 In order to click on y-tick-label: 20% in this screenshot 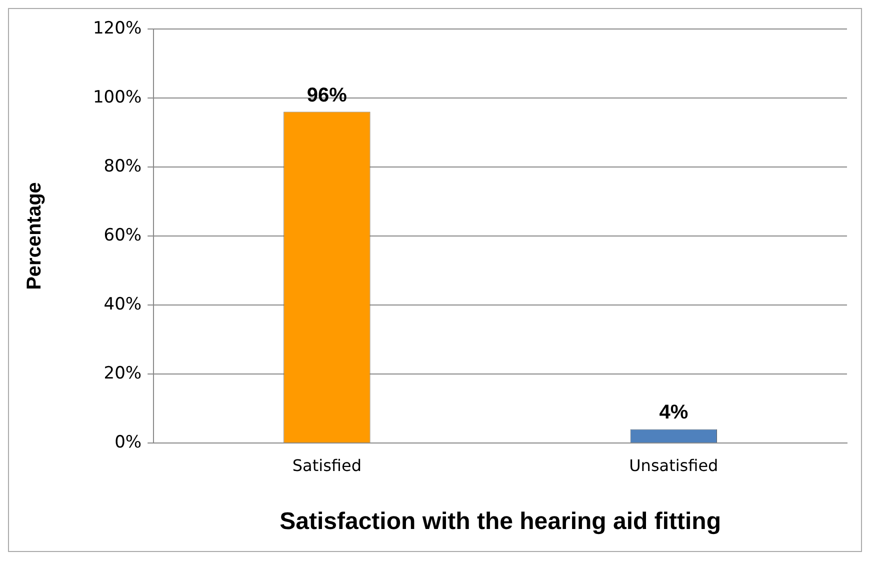, I will do `click(123, 373)`.